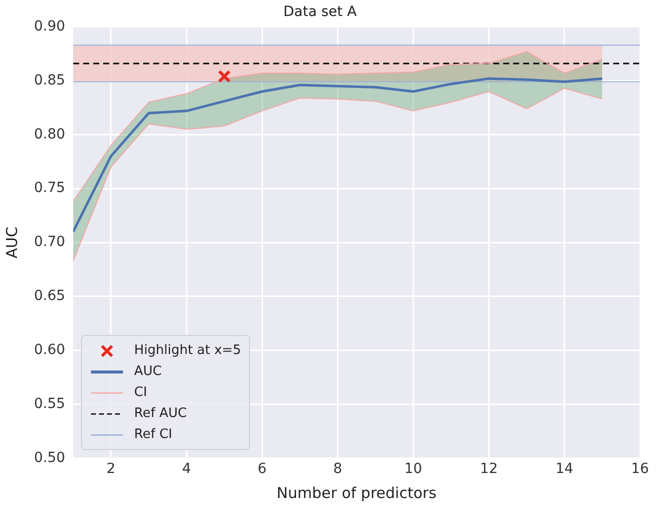  Describe the element at coordinates (141, 392) in the screenshot. I see `legend-label: CI` at that location.